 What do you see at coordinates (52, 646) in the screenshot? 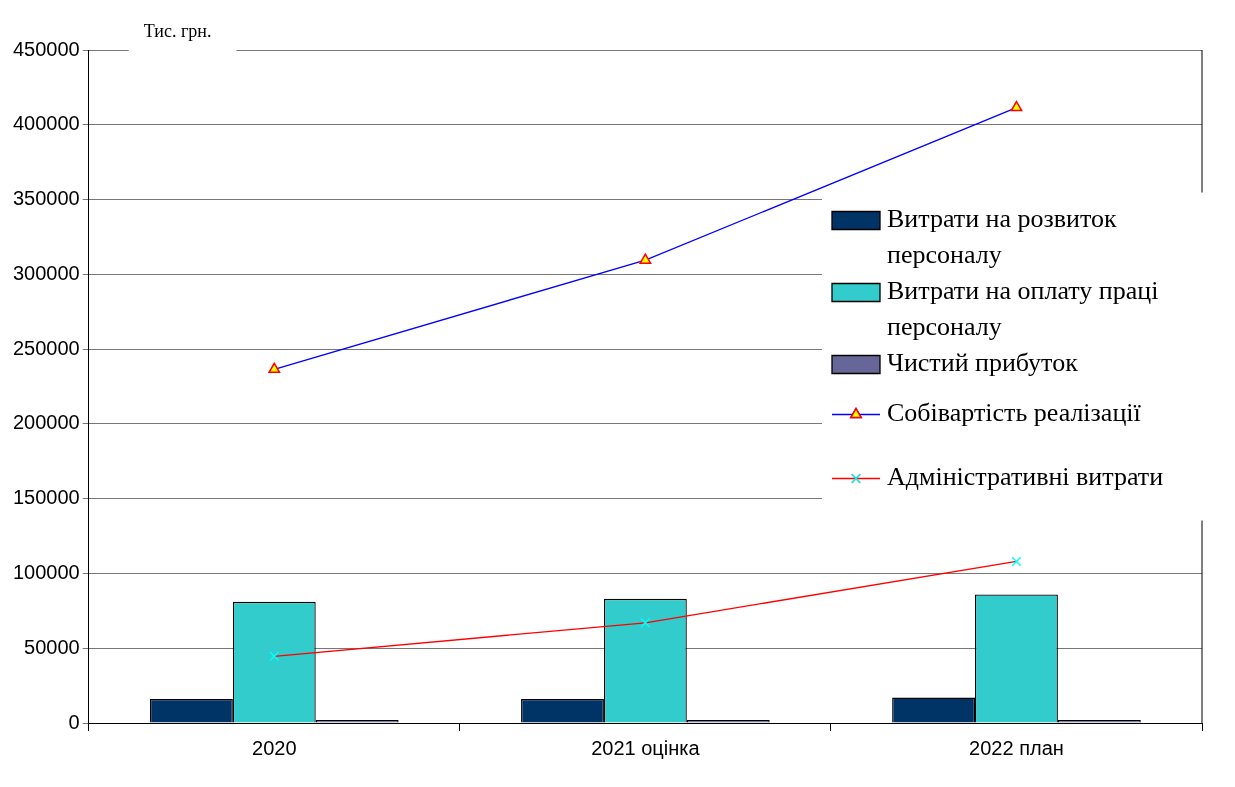
I see `y-tick-label: 50000` at bounding box center [52, 646].